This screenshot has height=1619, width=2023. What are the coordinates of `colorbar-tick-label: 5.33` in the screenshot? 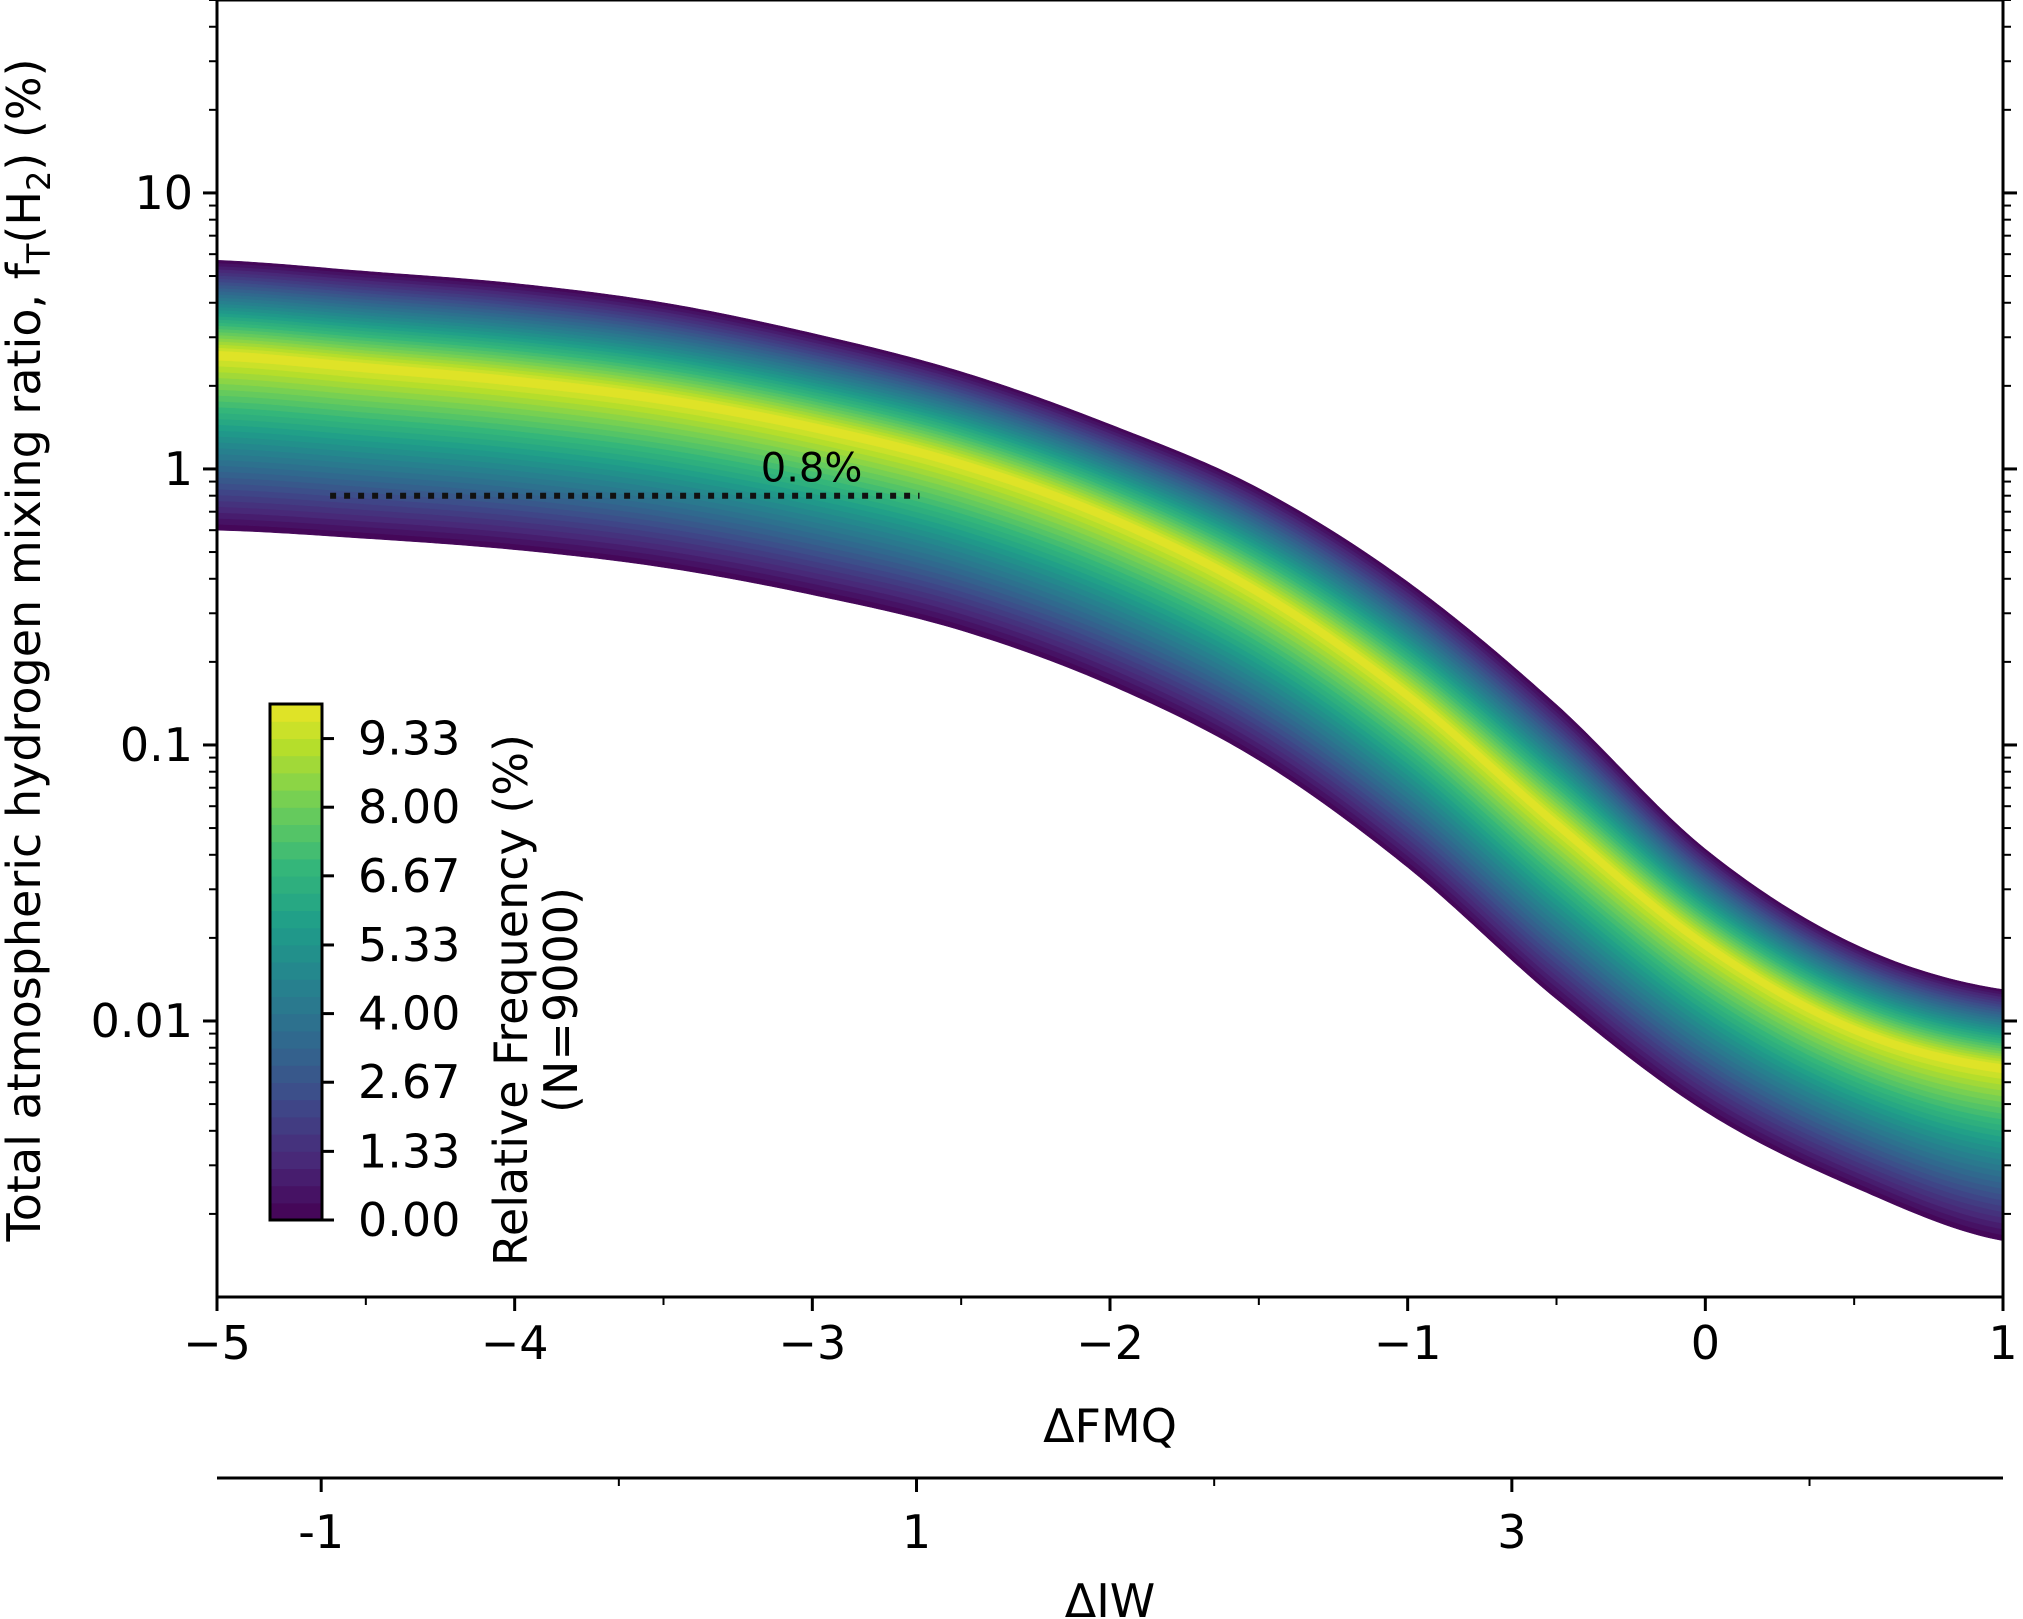 It's located at (409, 945).